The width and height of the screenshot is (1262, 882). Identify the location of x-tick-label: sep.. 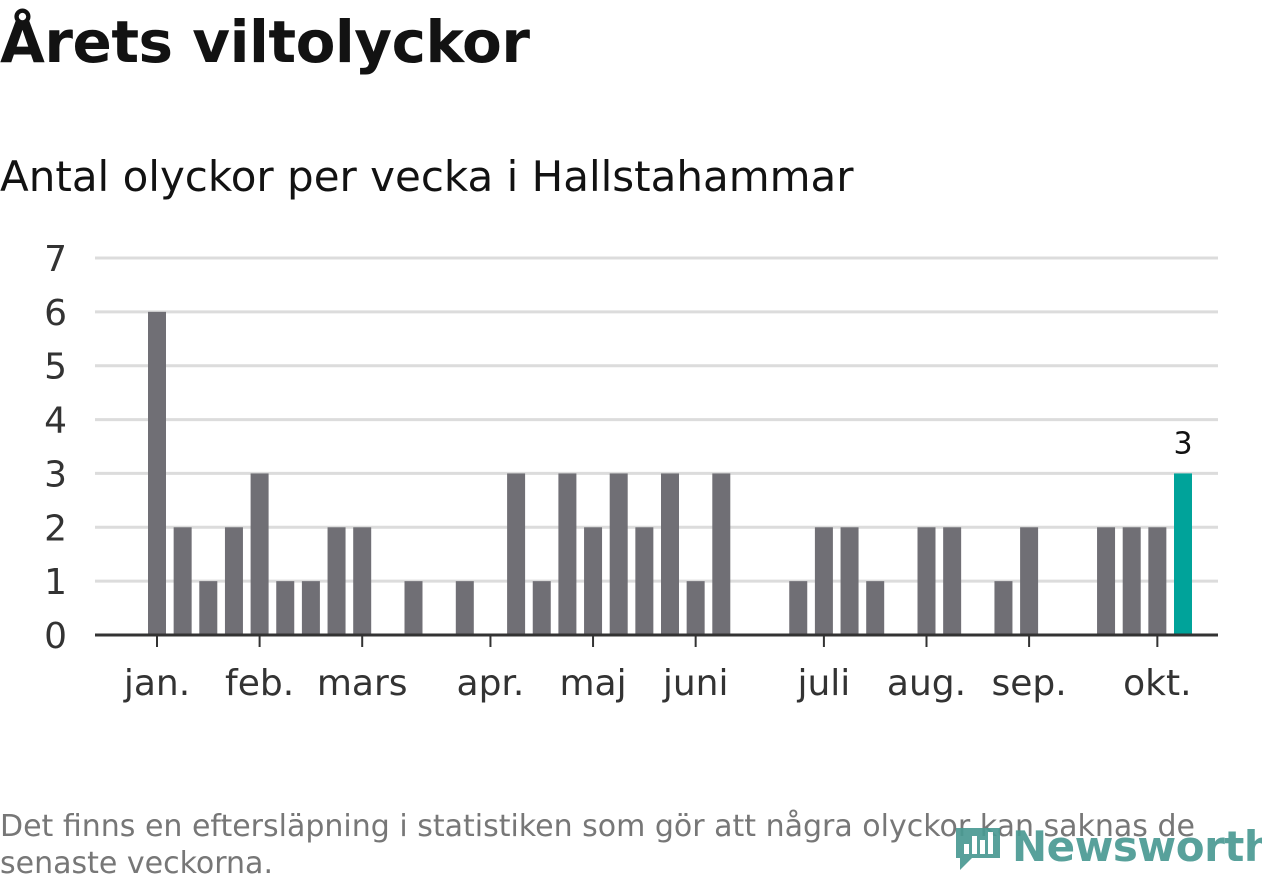
(1028, 683).